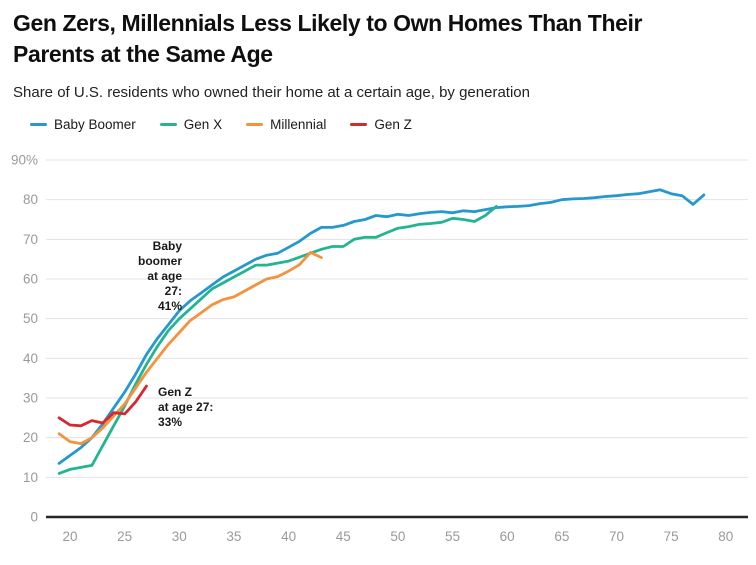  I want to click on x-tick-label: 45, so click(343, 536).